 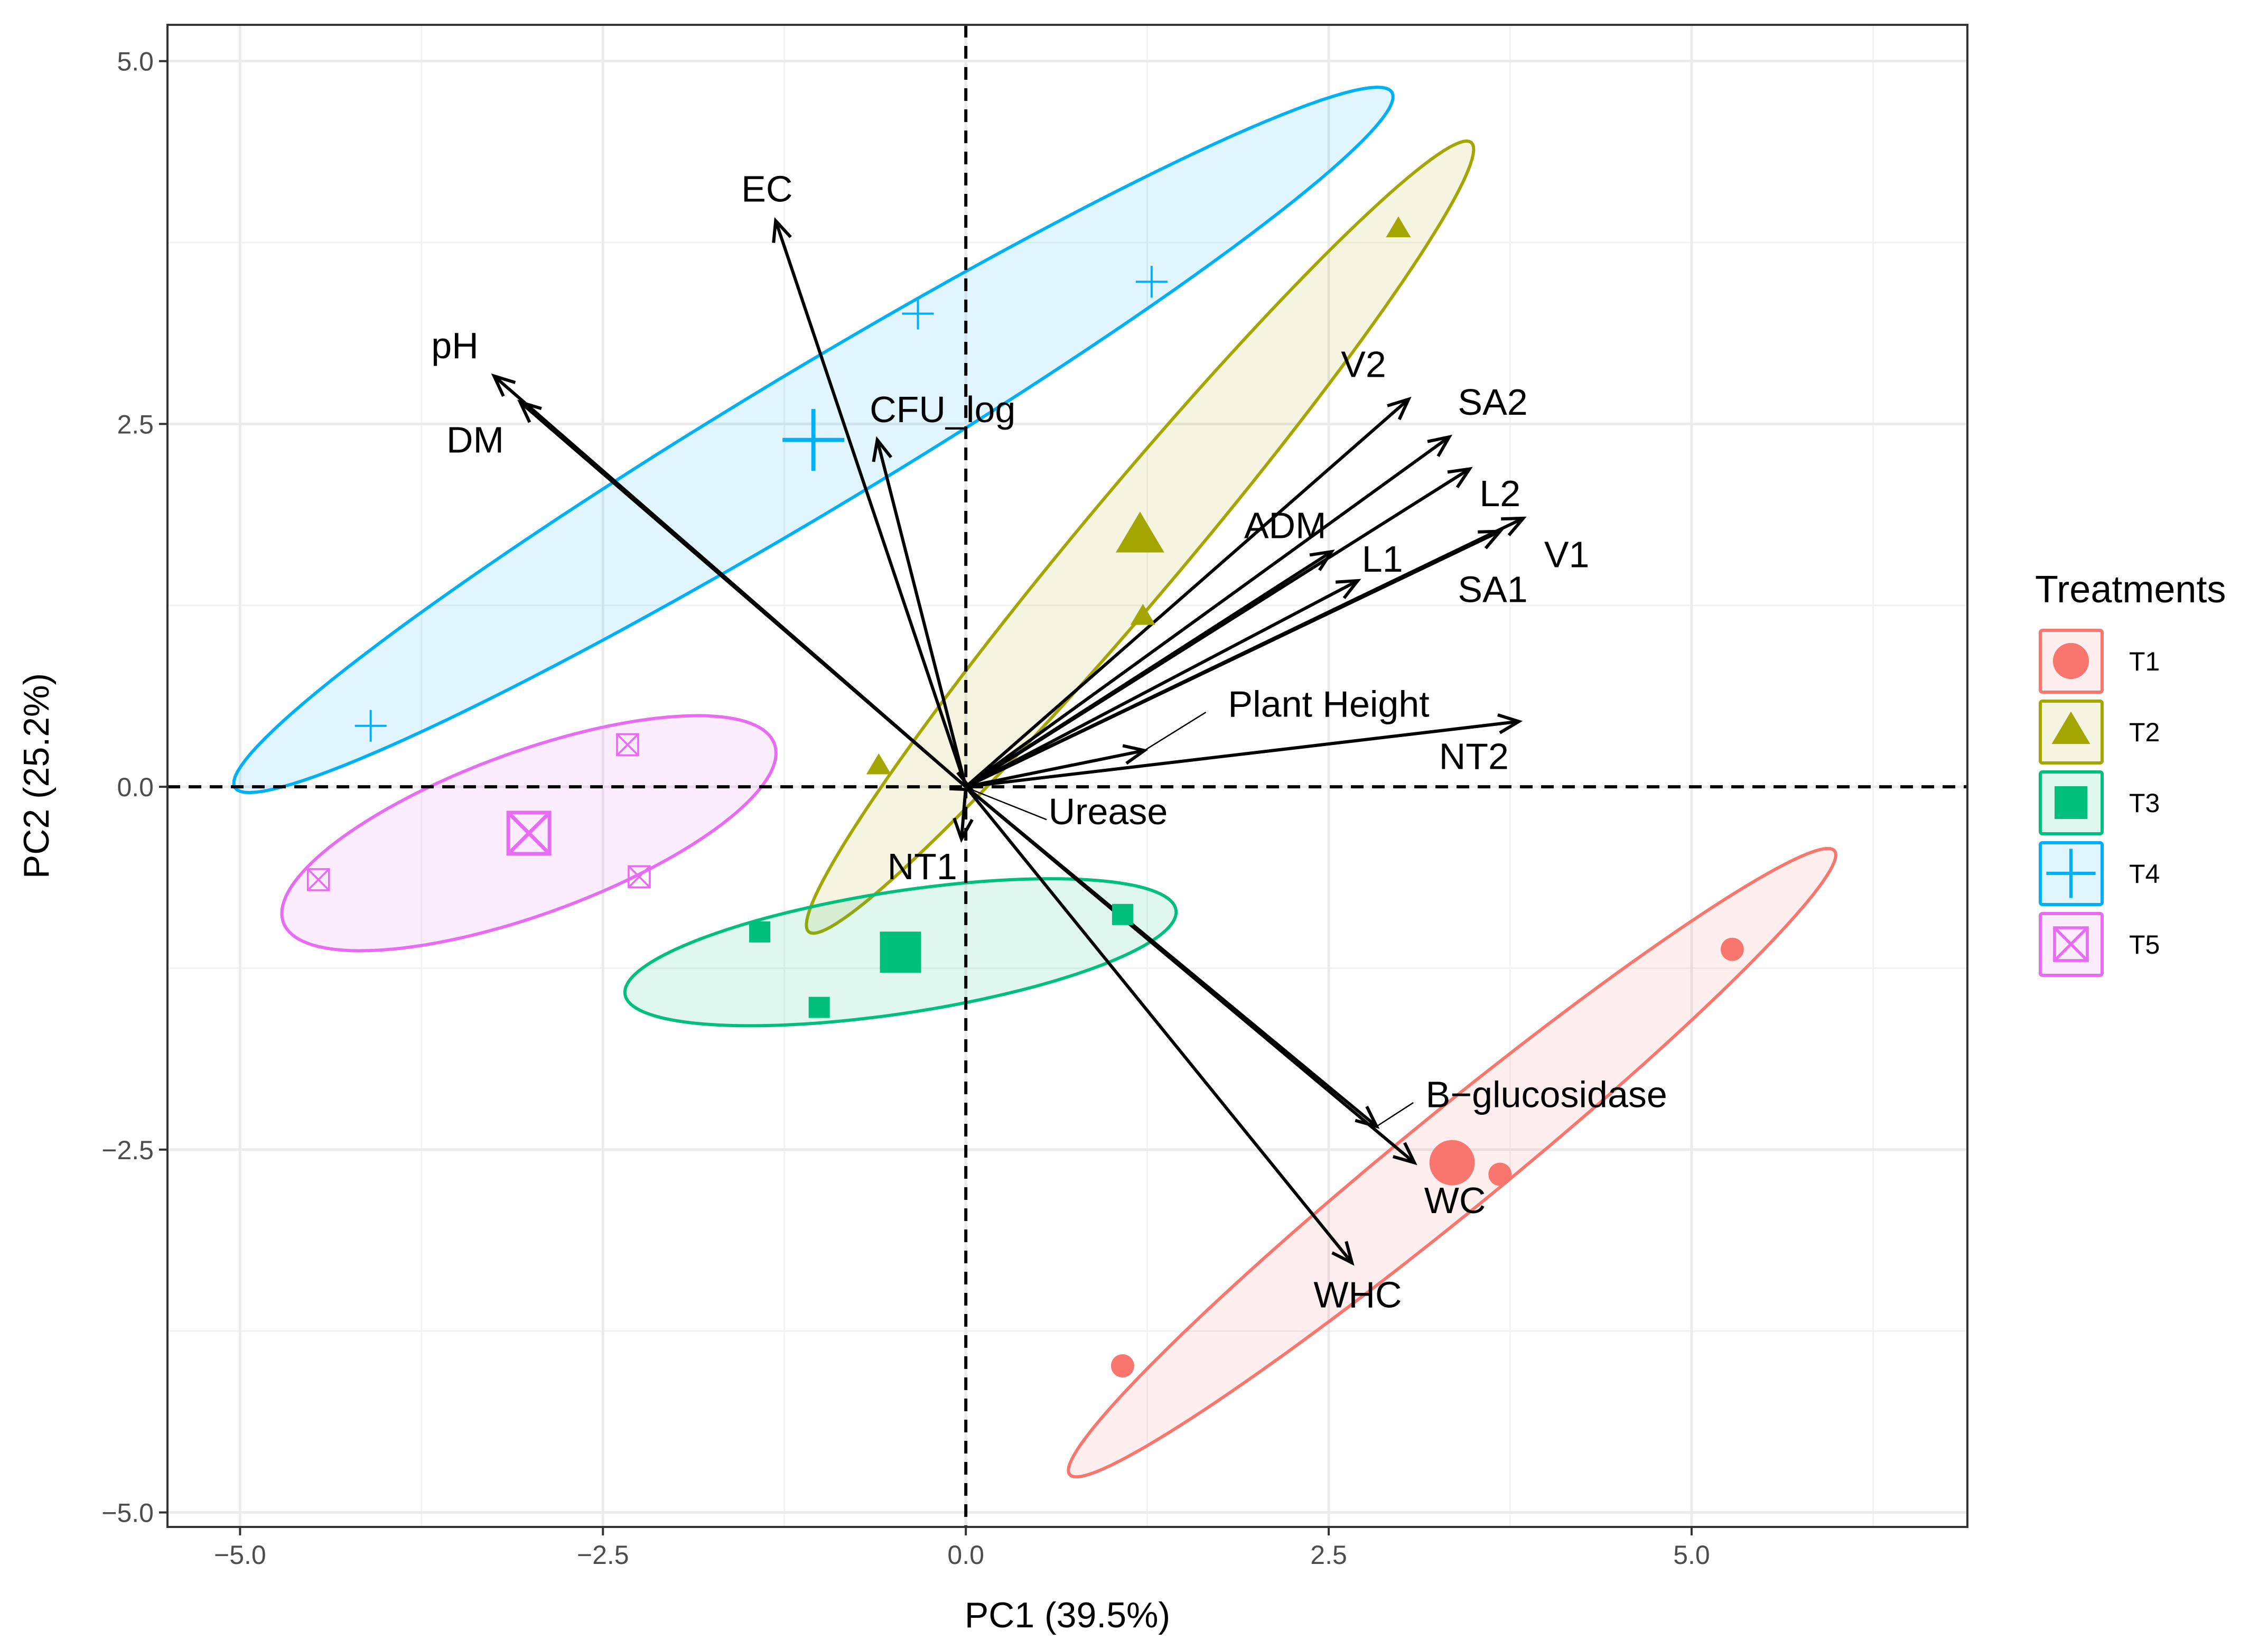 What do you see at coordinates (1455, 1200) in the screenshot?
I see `loading-label-wc: WC` at bounding box center [1455, 1200].